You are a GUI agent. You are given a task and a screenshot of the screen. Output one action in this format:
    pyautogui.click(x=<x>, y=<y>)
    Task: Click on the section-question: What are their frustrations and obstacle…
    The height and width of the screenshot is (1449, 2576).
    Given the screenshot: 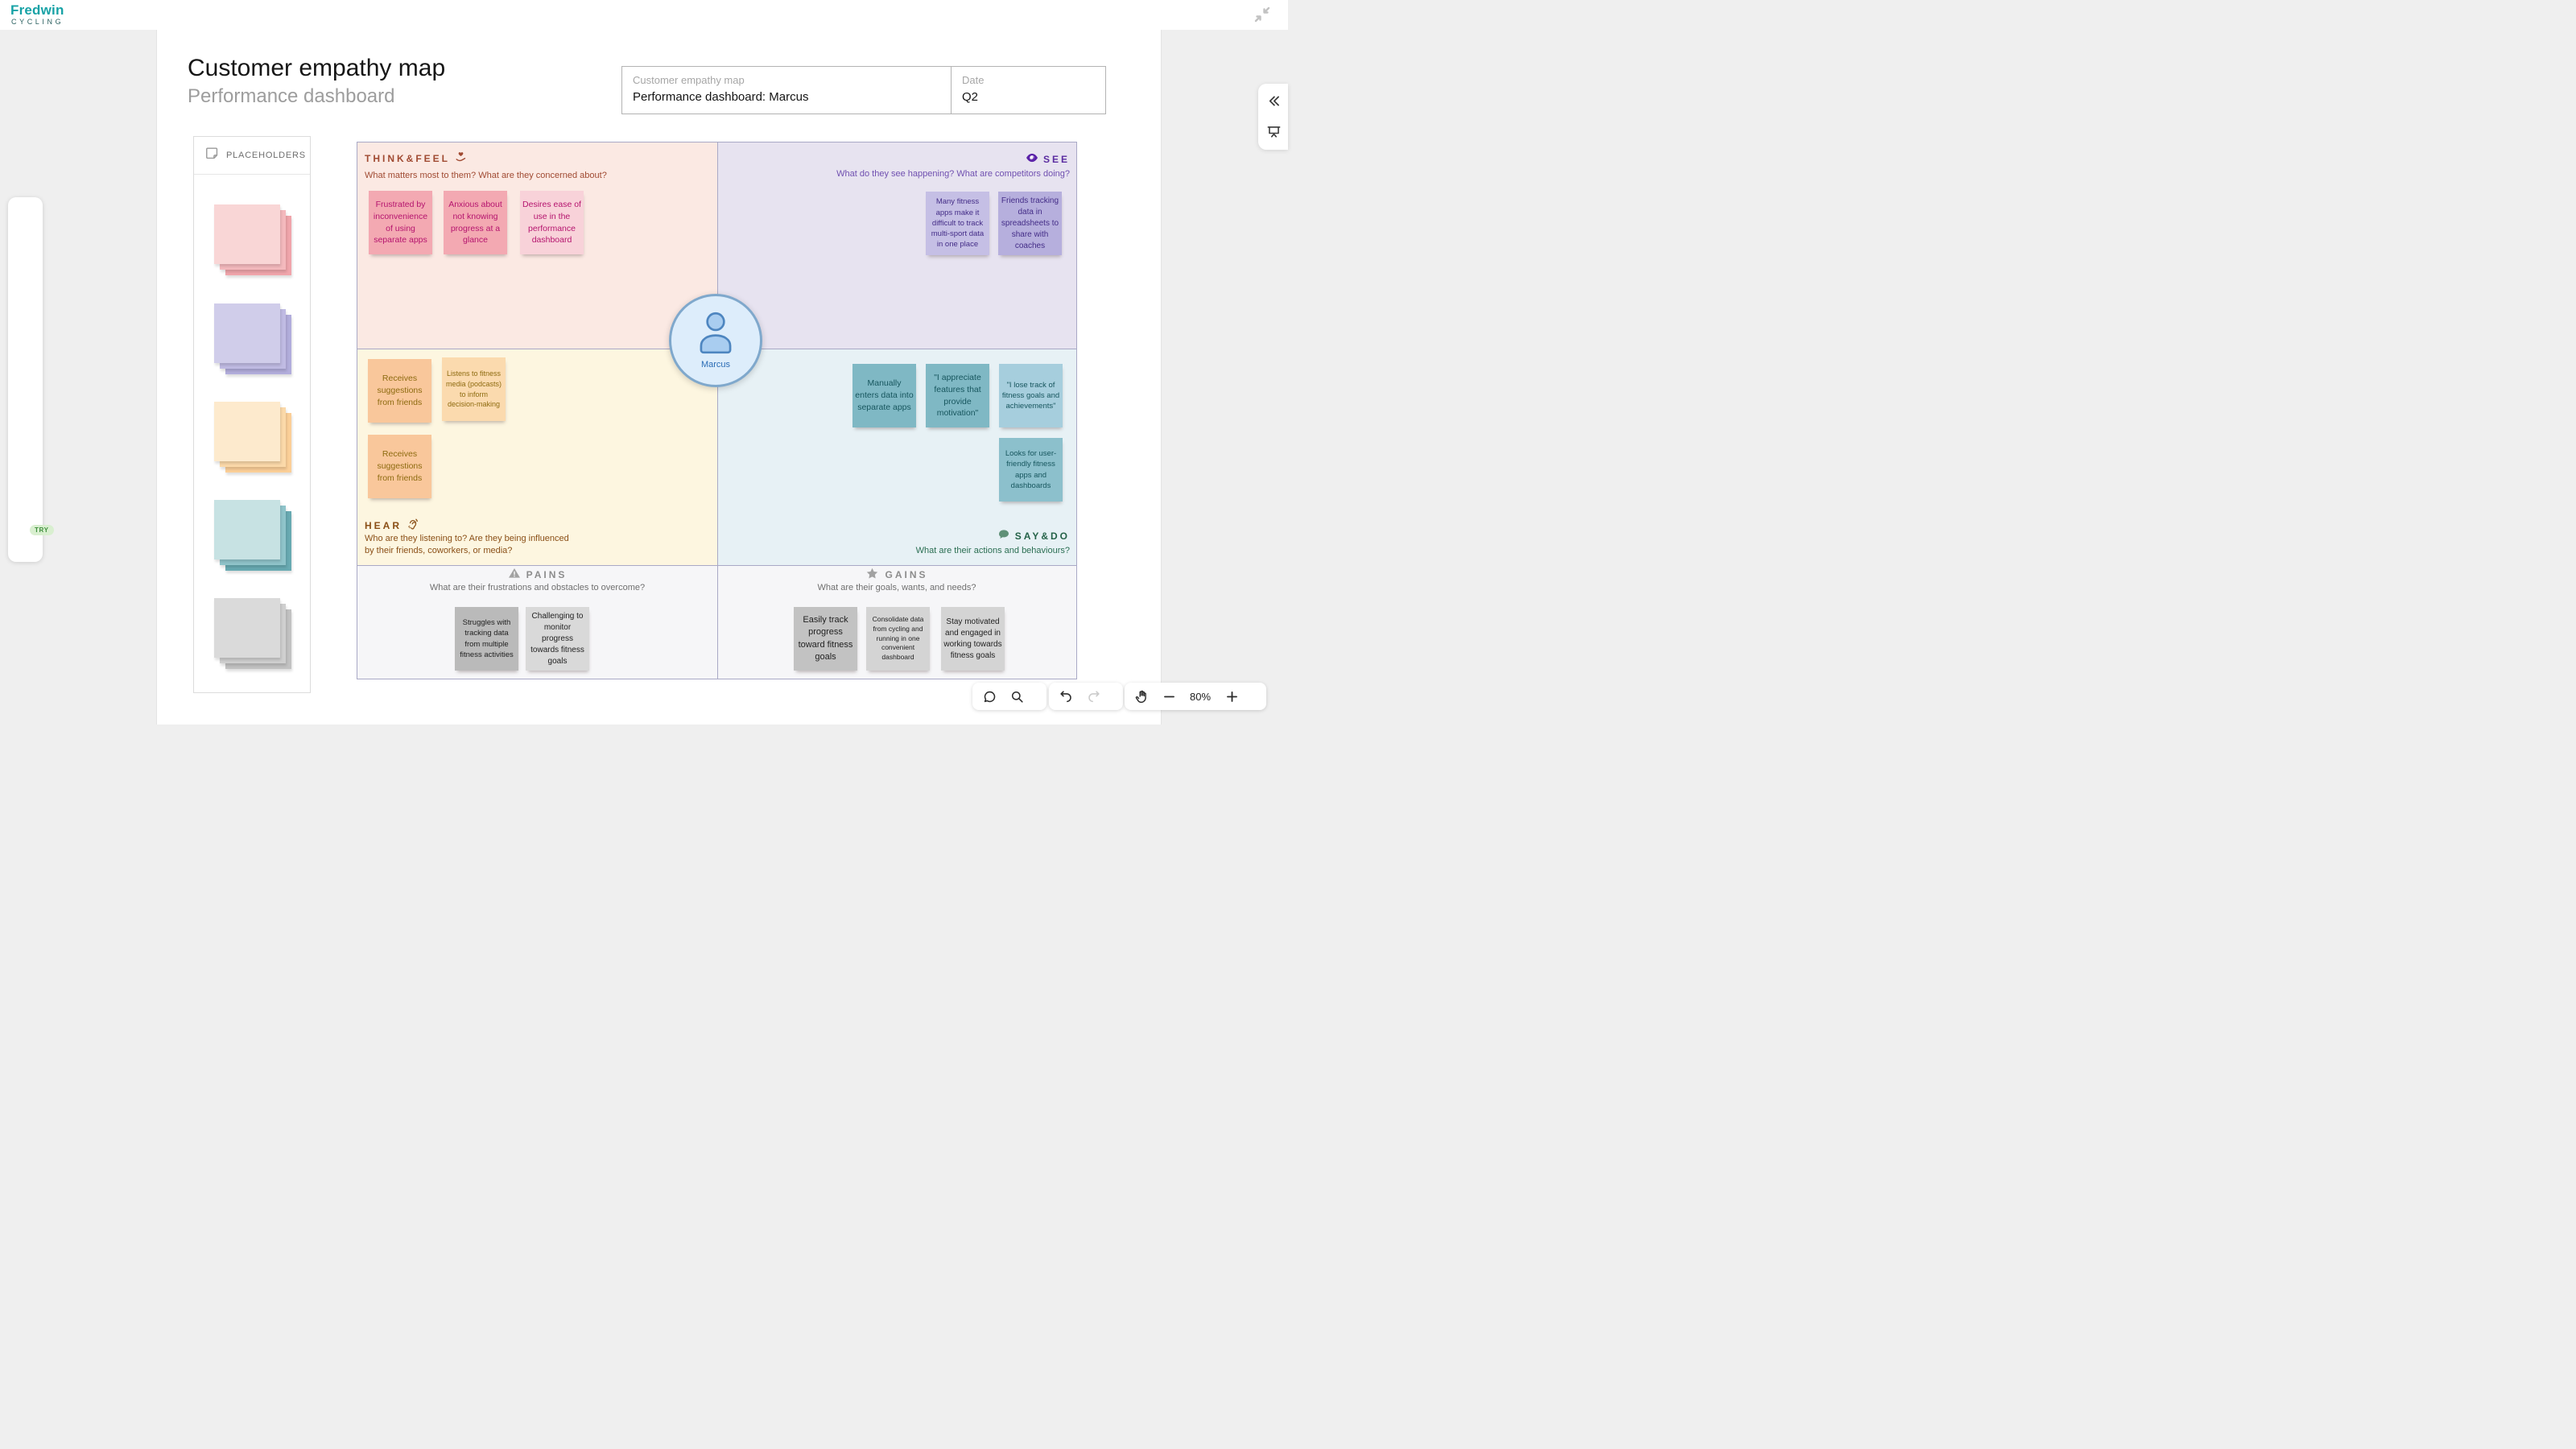 What is the action you would take?
    pyautogui.click(x=537, y=587)
    